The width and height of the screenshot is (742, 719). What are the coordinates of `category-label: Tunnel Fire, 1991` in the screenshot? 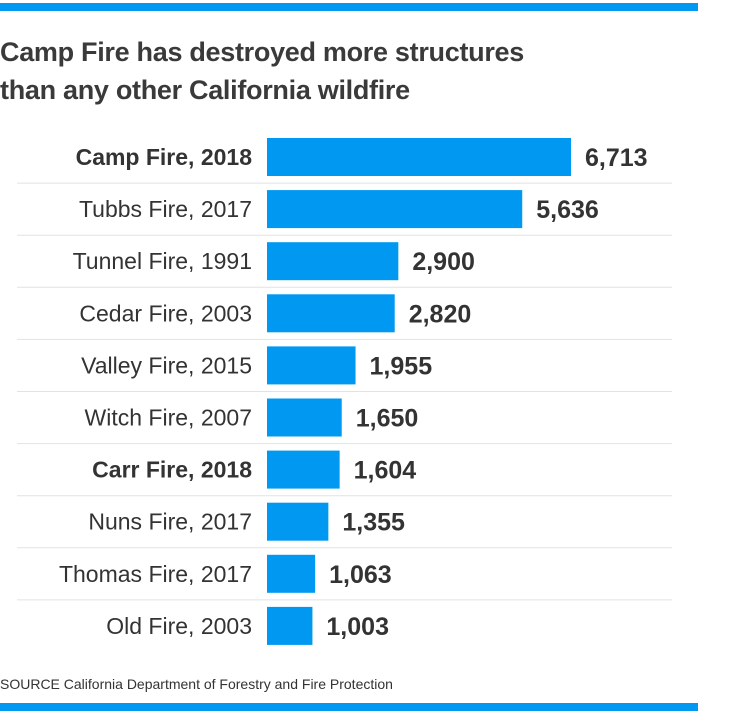 It's located at (162, 261).